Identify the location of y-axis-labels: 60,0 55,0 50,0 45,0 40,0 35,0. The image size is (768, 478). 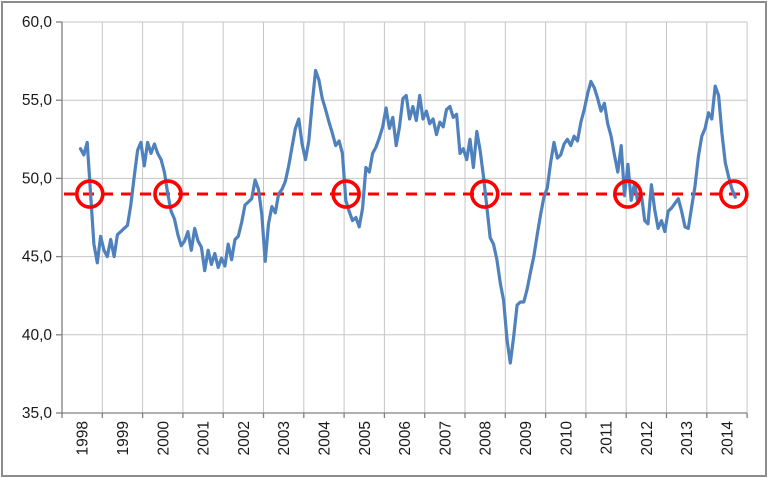
(37, 218).